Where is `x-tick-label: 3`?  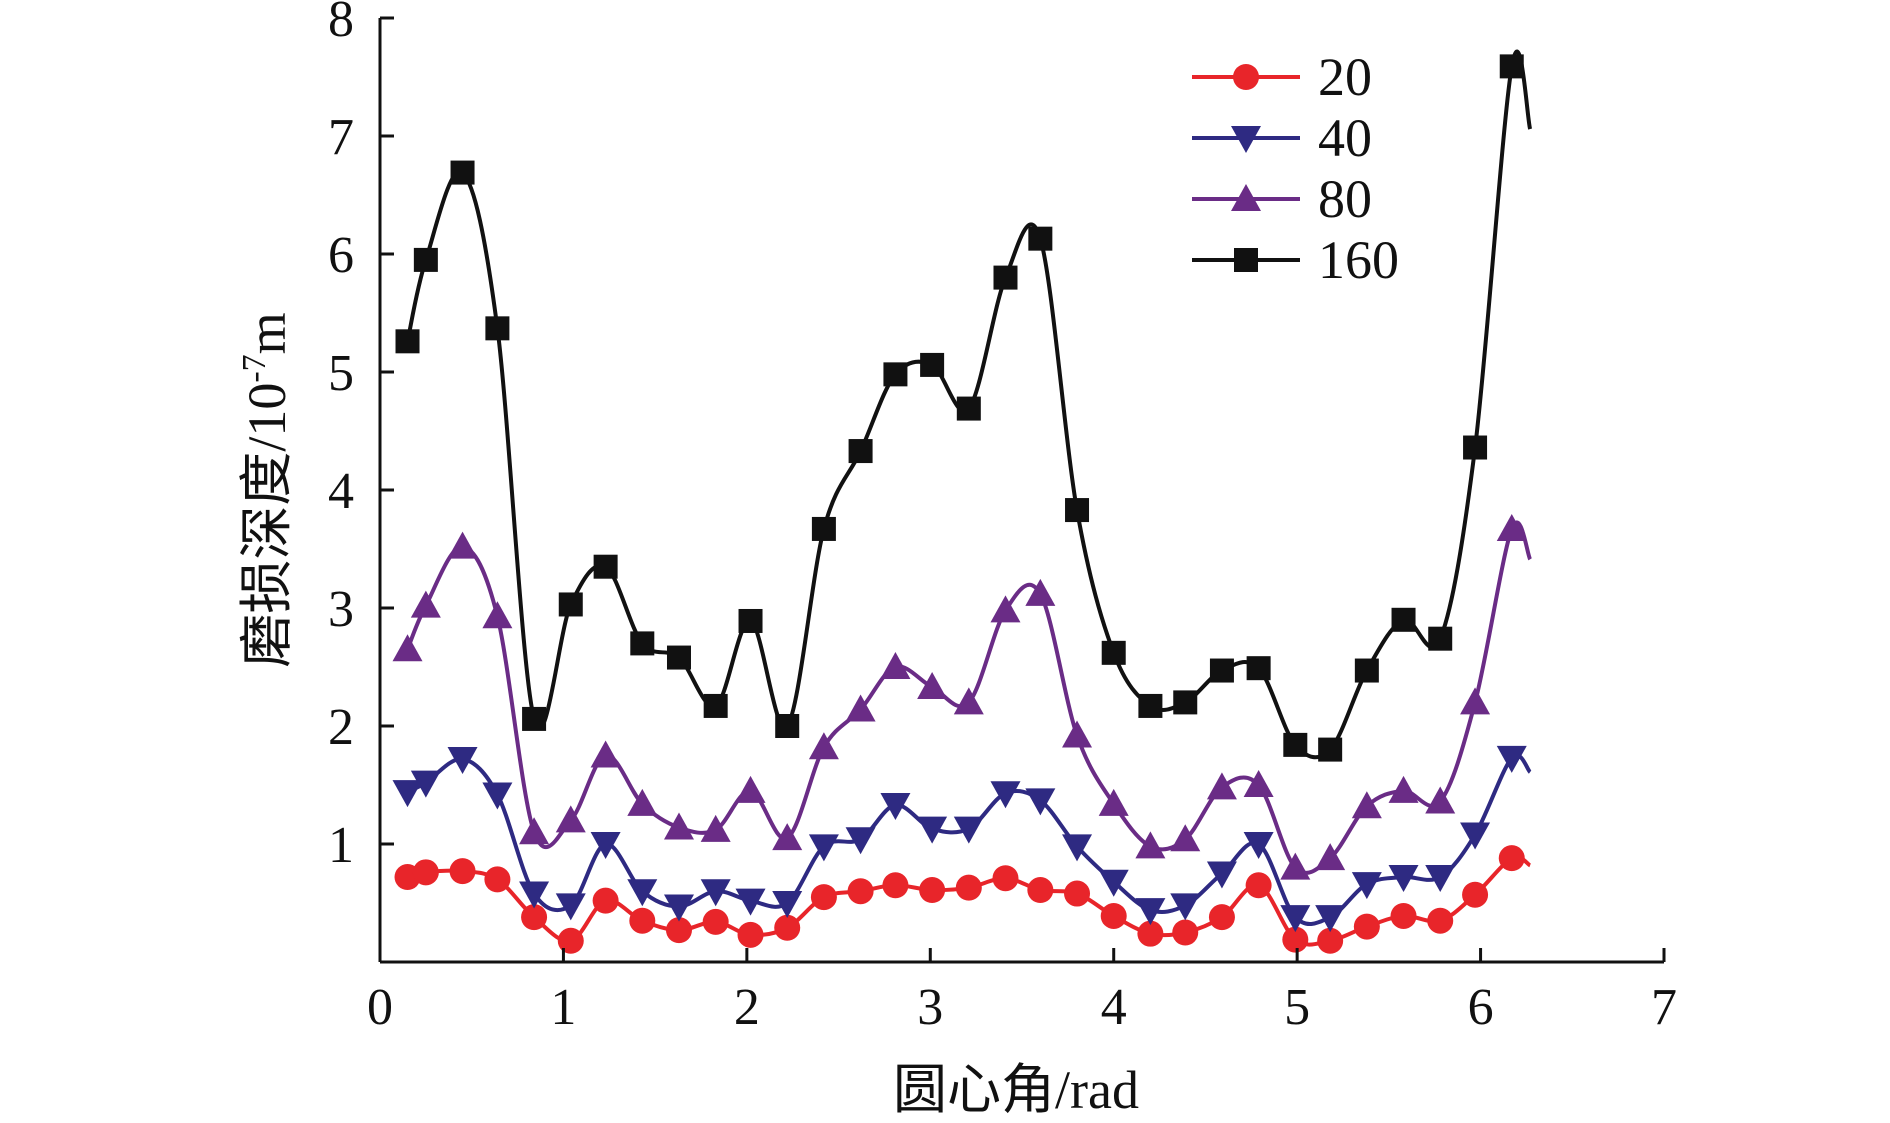 x-tick-label: 3 is located at coordinates (930, 1007).